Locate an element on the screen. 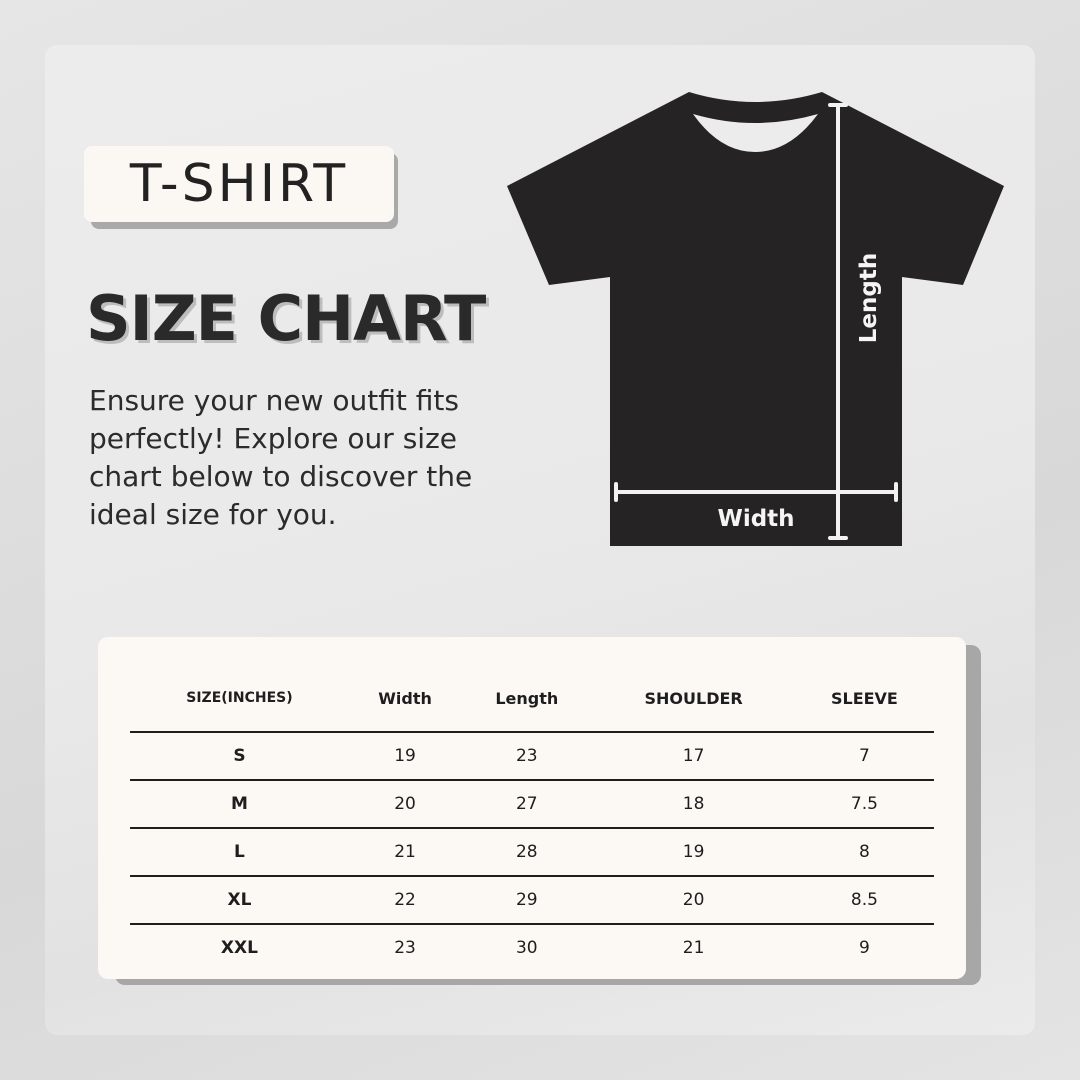 The image size is (1080, 1080). table-row: L 21 28 19 8 is located at coordinates (532, 852).